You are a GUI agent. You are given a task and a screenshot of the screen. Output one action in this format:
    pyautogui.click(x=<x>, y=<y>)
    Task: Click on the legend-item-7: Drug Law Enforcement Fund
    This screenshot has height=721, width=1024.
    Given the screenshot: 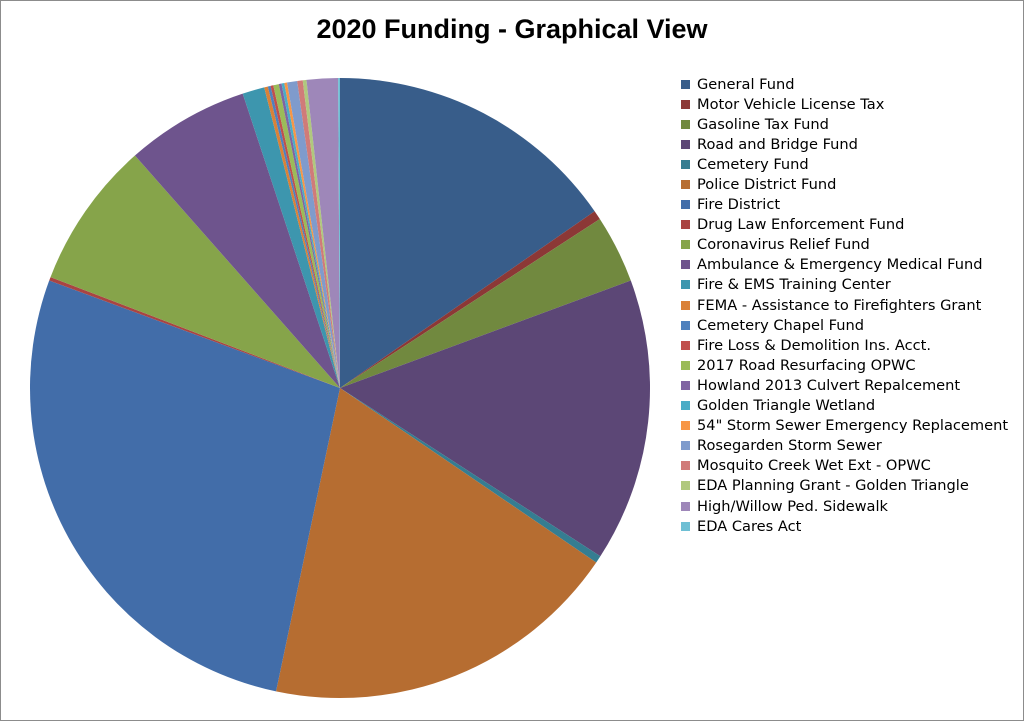 What is the action you would take?
    pyautogui.click(x=844, y=225)
    